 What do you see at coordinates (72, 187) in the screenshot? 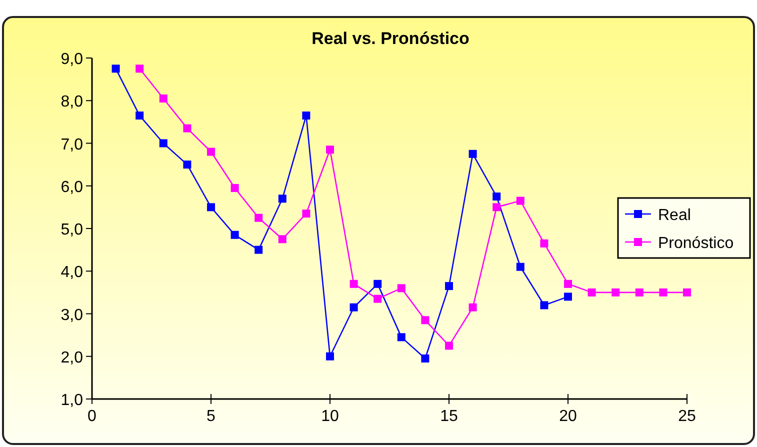
I see `y-tick-label: 6,0` at bounding box center [72, 187].